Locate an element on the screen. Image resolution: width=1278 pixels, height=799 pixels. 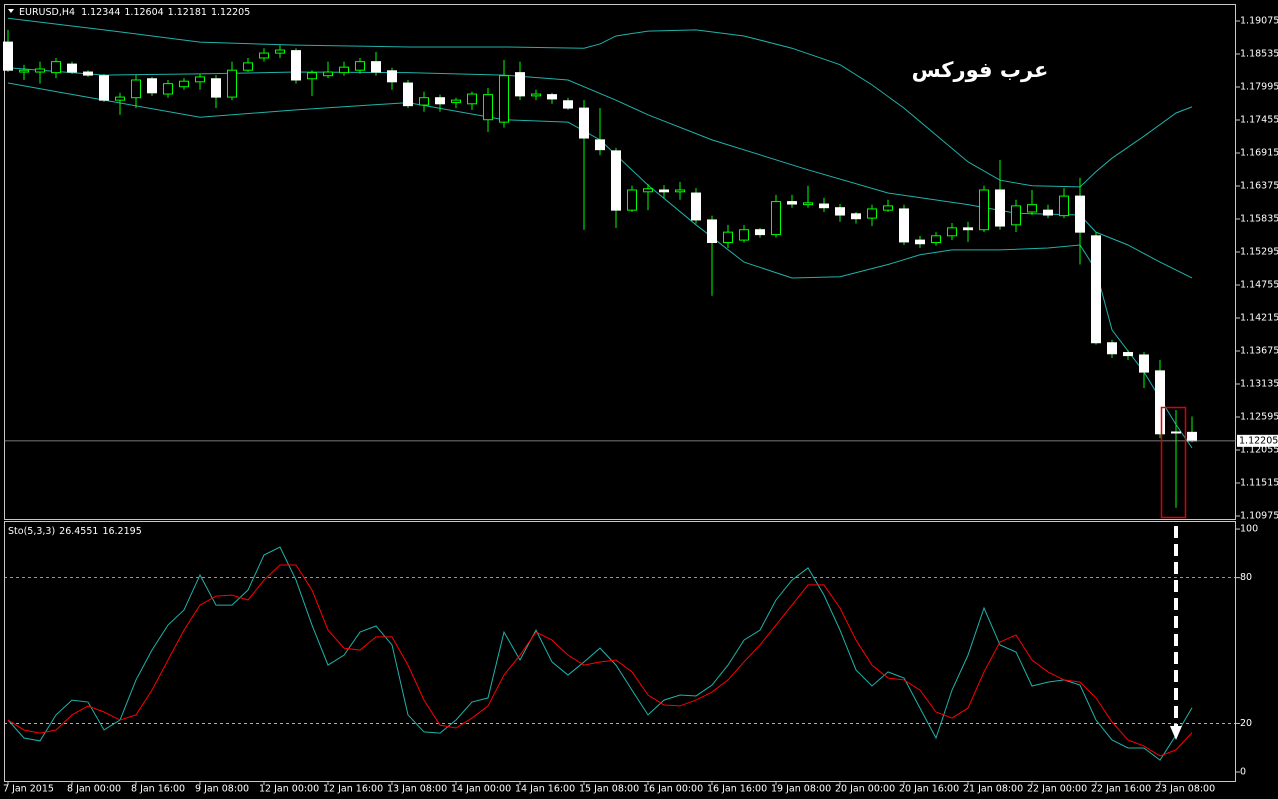
y-tick-label: 1.15295 is located at coordinates (1259, 252).